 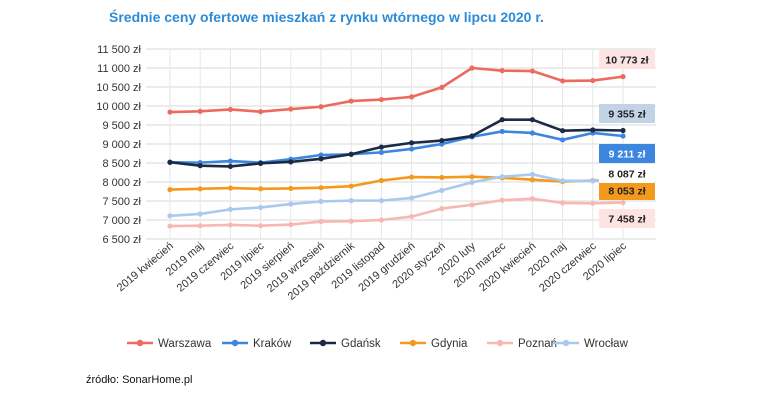 I want to click on legend-marker-warszawa, so click(x=140, y=343).